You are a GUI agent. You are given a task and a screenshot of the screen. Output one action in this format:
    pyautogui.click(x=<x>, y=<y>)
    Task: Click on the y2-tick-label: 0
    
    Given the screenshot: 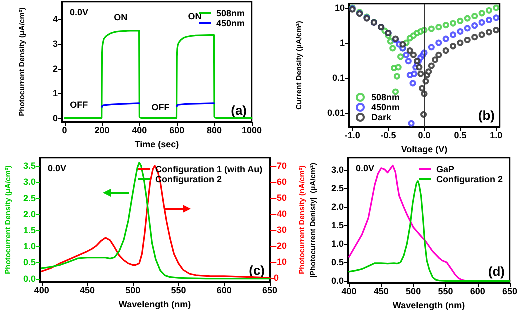 What is the action you would take?
    pyautogui.click(x=277, y=278)
    